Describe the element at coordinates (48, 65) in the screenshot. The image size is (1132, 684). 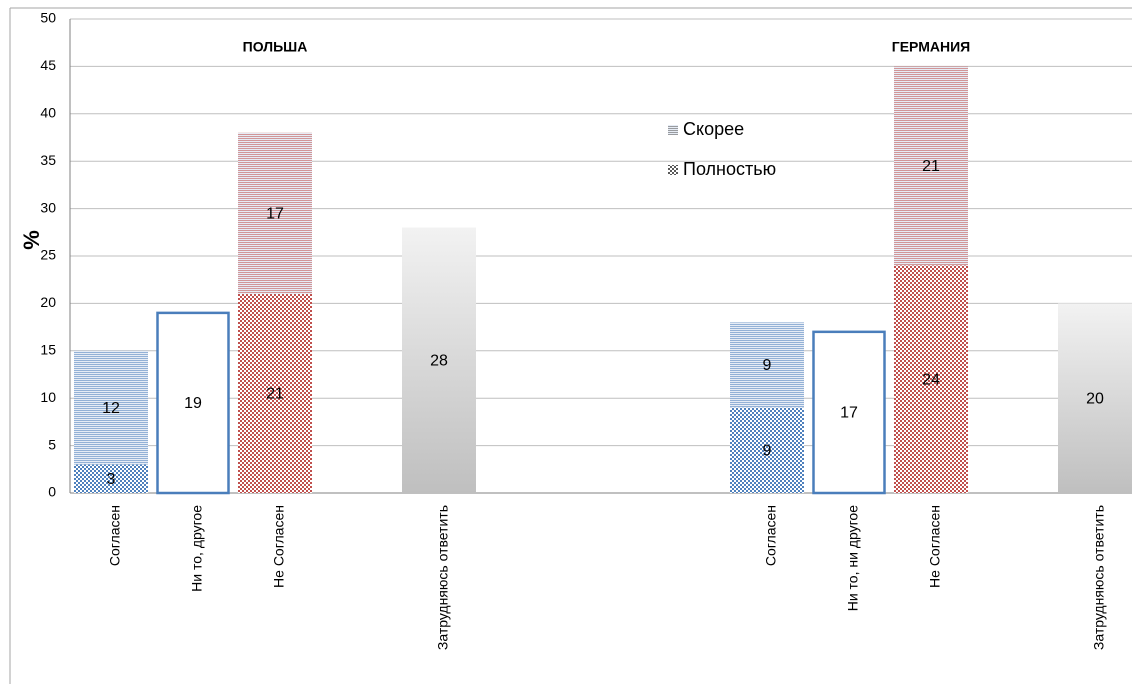
I see `y-tick-label: 45` at that location.